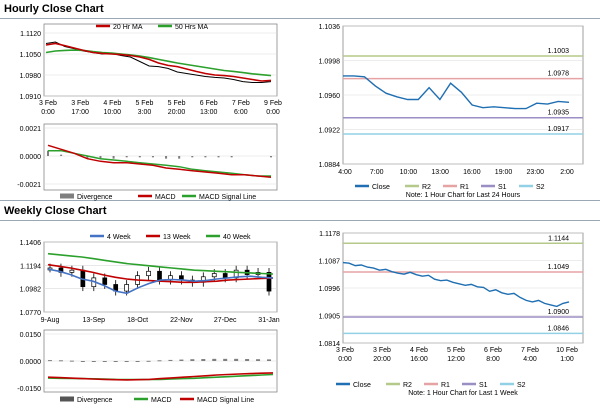  Describe the element at coordinates (95, 197) in the screenshot. I see `hourly-legend-divergence-label: Divergence` at that location.